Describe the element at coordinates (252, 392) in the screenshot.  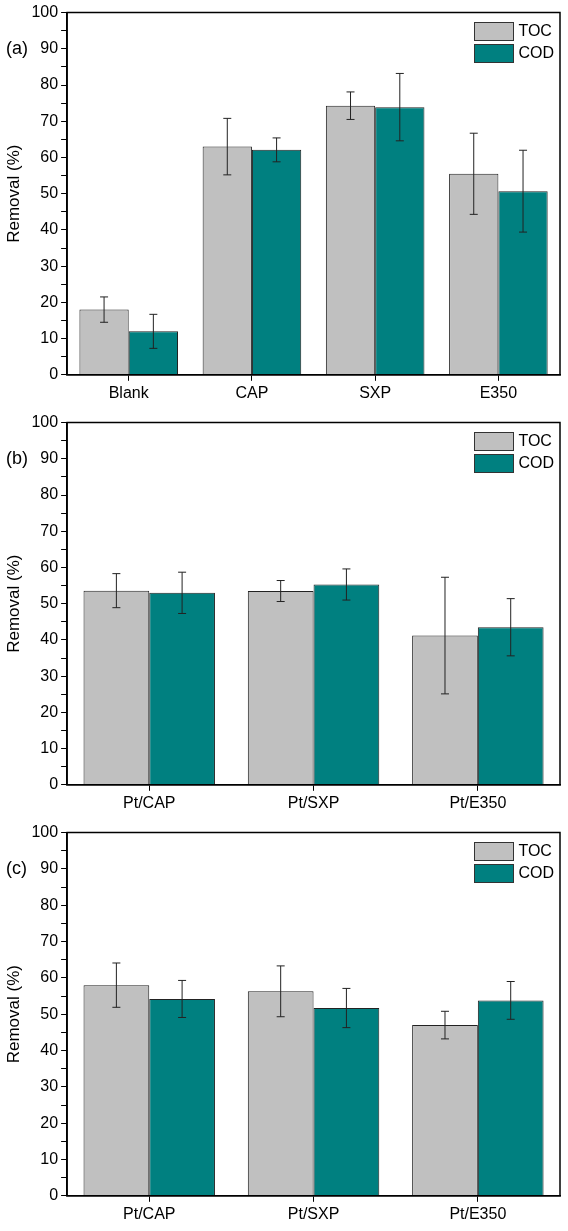
I see `x-tick-label: CAP` at that location.